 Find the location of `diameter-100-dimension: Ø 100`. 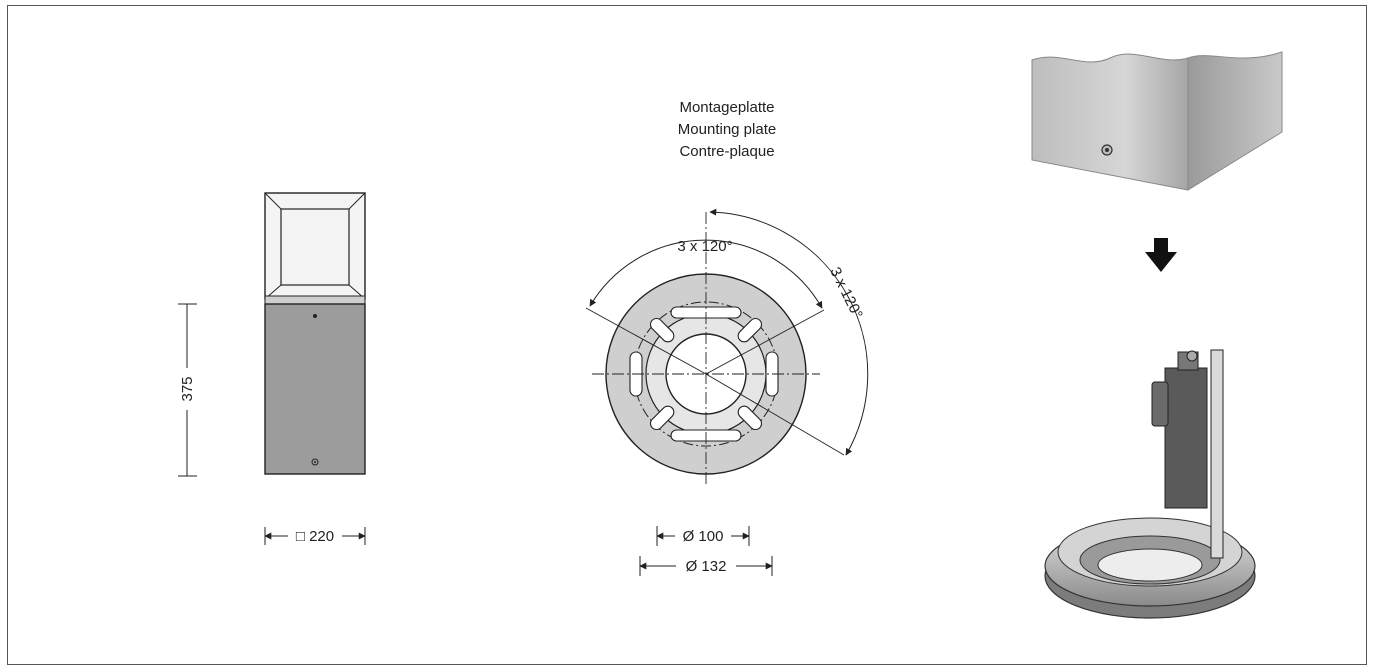

diameter-100-dimension: Ø 100 is located at coordinates (703, 536).